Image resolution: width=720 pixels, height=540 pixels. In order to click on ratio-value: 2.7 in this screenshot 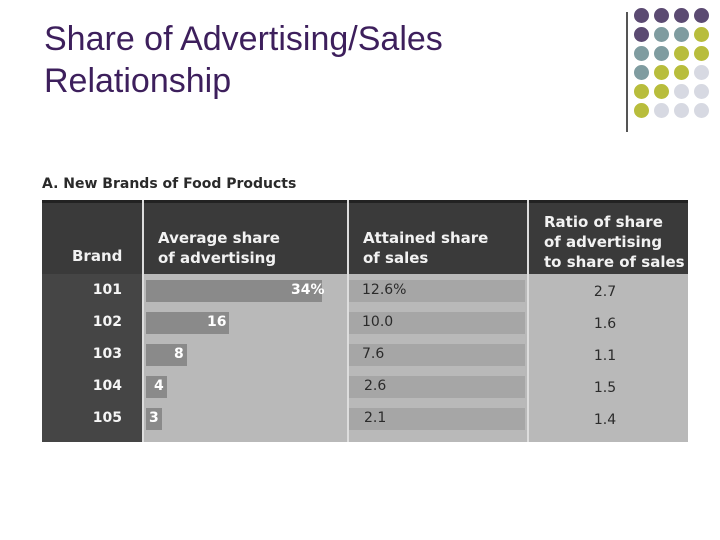, I will do `click(605, 292)`.